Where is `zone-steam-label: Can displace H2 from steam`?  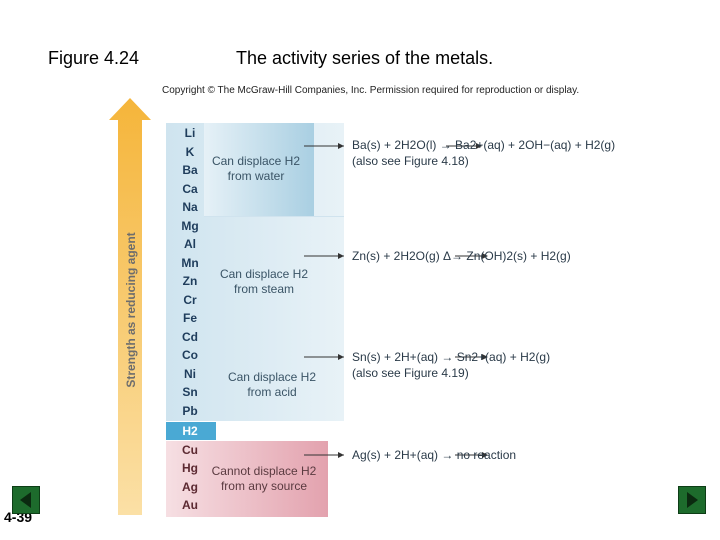
zone-steam-label: Can displace H2 from steam is located at coordinates (264, 281).